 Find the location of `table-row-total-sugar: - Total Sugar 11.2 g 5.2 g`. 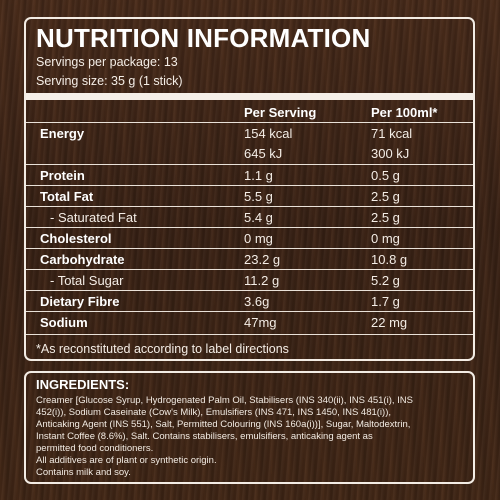

table-row-total-sugar: - Total Sugar 11.2 g 5.2 g is located at coordinates (249, 279).